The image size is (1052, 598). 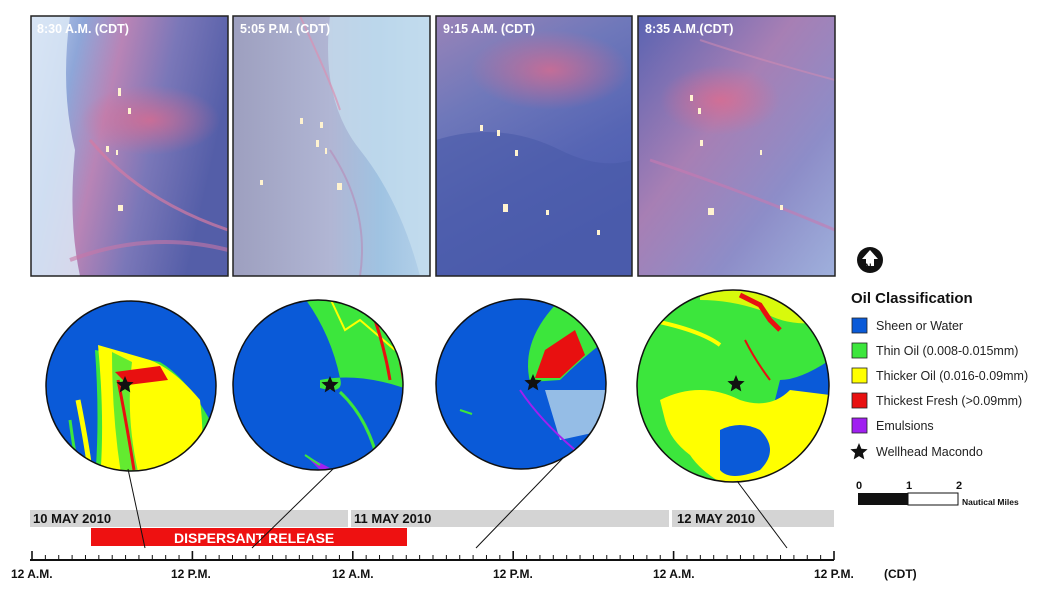 I want to click on legend-item-sheen: Sheen or Water, so click(x=907, y=325).